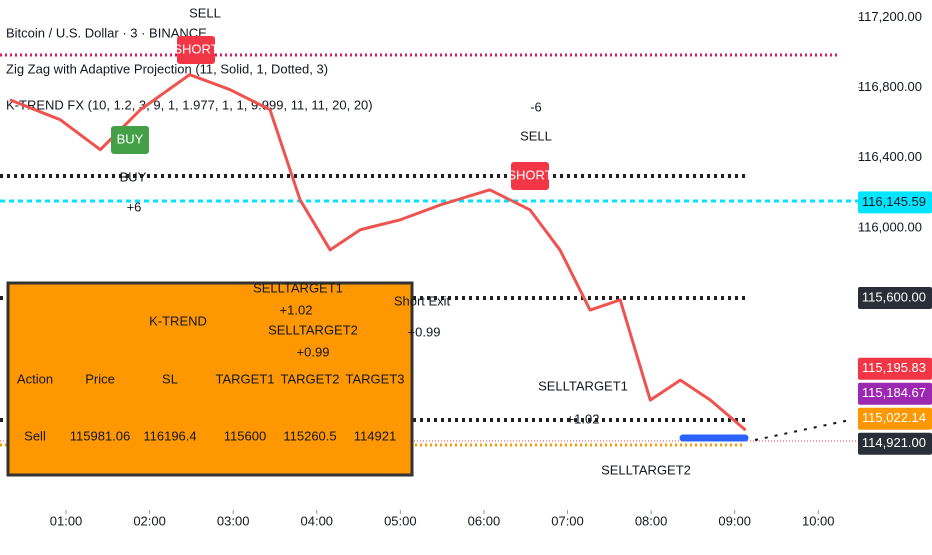 Image resolution: width=932 pixels, height=555 pixels. Describe the element at coordinates (35, 435) in the screenshot. I see `table-cell: Sell` at that location.